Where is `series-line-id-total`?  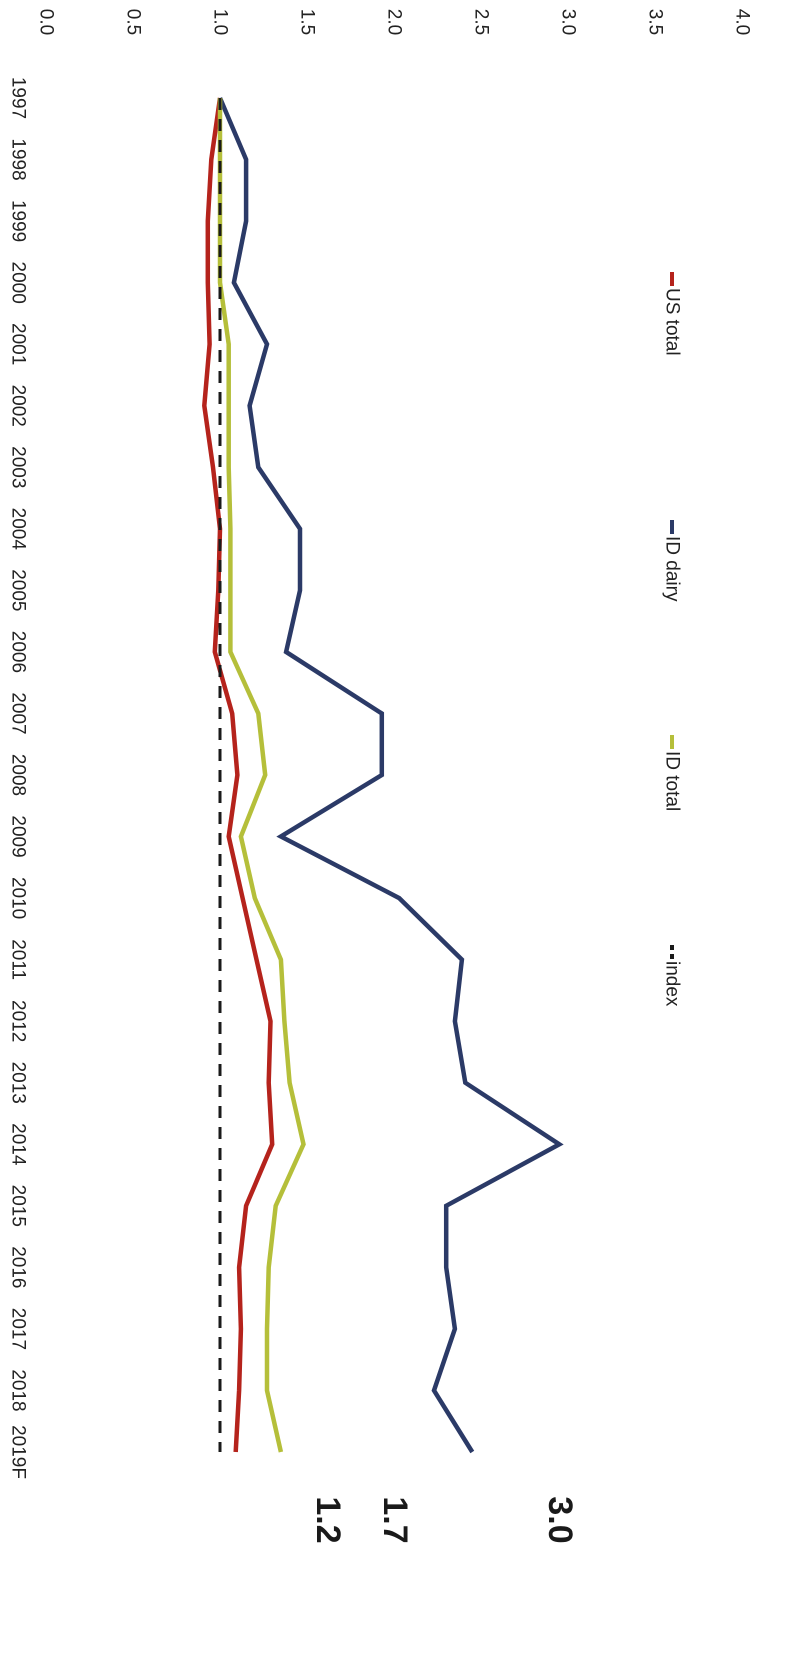
series-line-id-total is located at coordinates (261, 775).